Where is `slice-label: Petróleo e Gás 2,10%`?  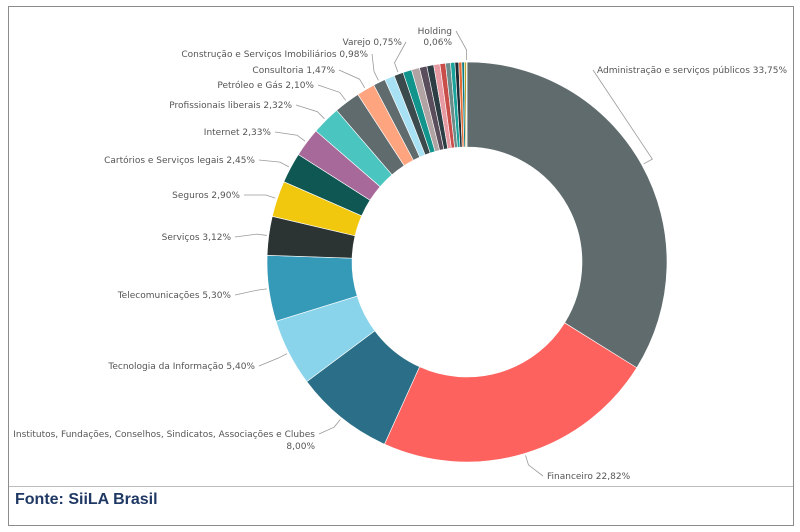
slice-label: Petróleo e Gás 2,10% is located at coordinates (265, 85).